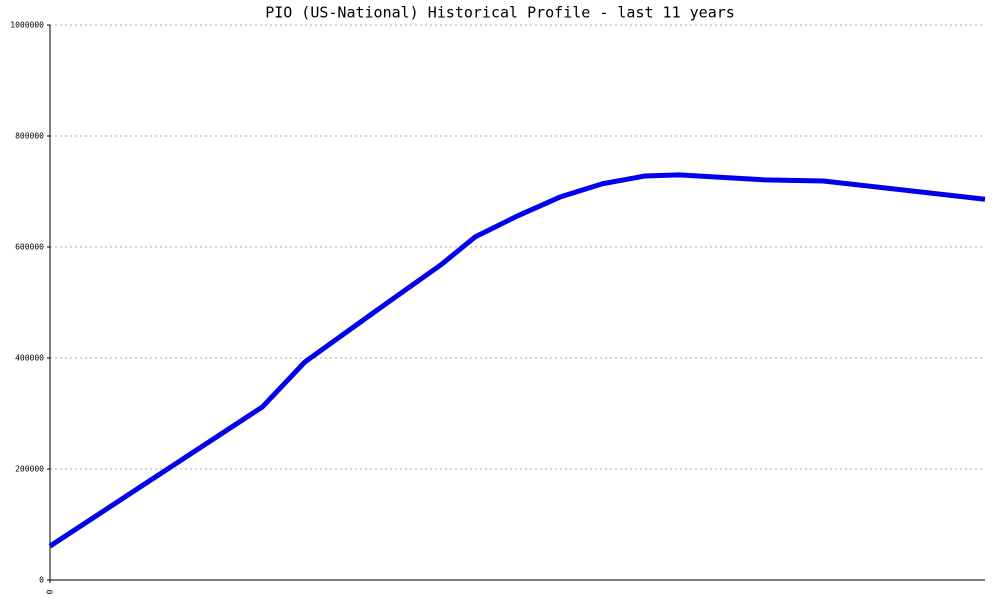 This screenshot has width=1000, height=600. I want to click on y-tick-label: 600000, so click(29, 247).